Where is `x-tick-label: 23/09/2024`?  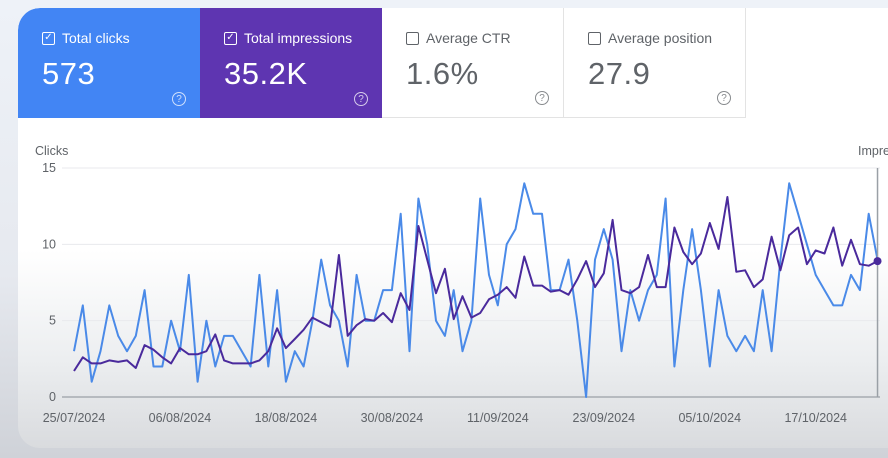 x-tick-label: 23/09/2024 is located at coordinates (604, 418).